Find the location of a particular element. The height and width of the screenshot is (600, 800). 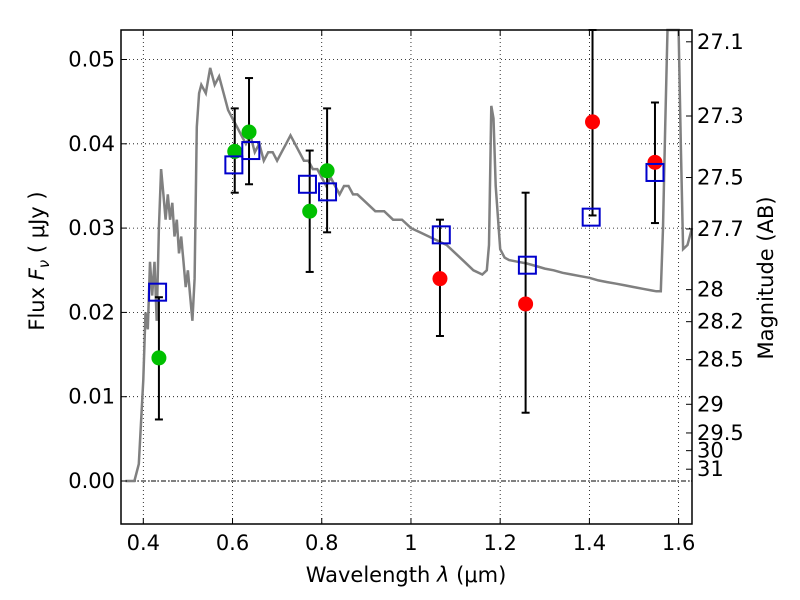

y2-tick-label: 29.5 is located at coordinates (720, 433).